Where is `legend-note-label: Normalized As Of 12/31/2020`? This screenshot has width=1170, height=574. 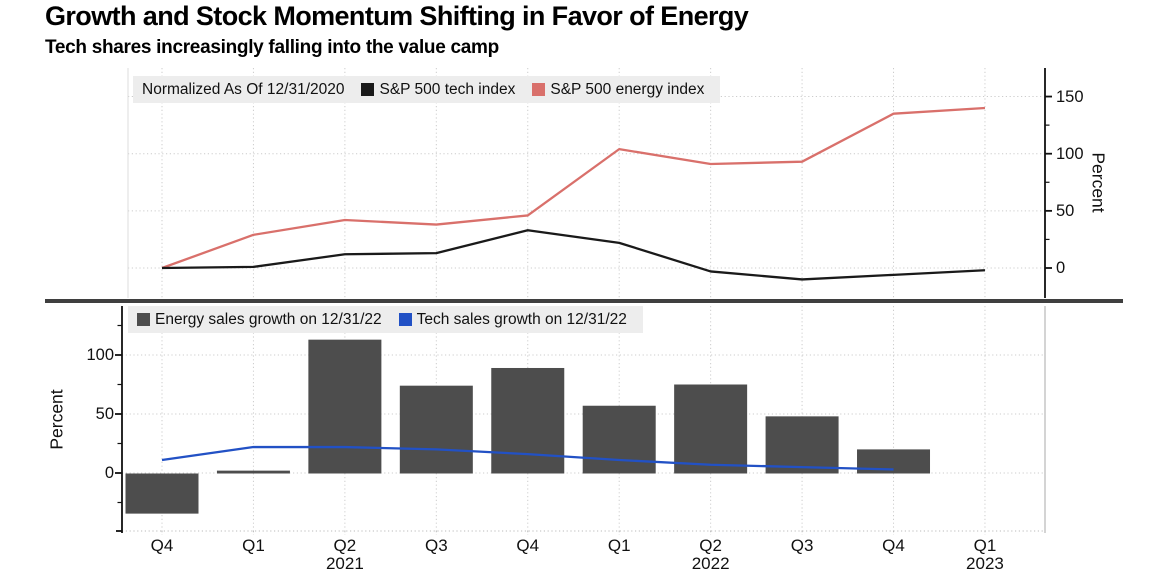 legend-note-label: Normalized As Of 12/31/2020 is located at coordinates (243, 89).